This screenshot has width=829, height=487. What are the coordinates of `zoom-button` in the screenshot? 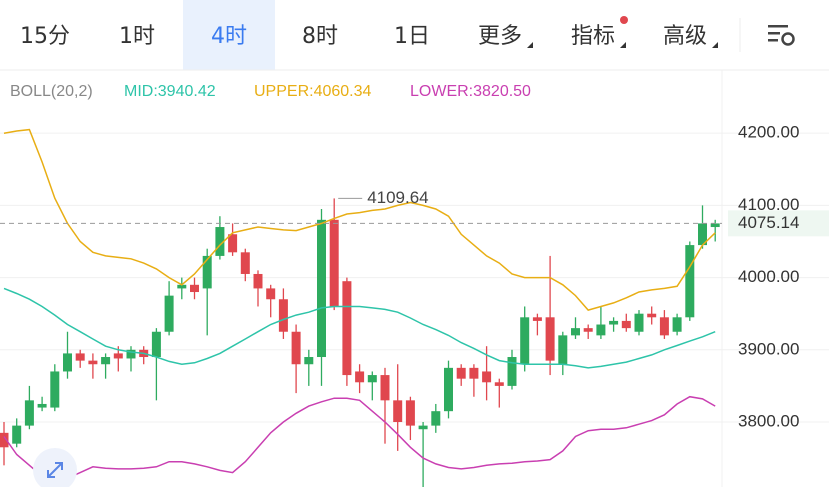 It's located at (55, 467).